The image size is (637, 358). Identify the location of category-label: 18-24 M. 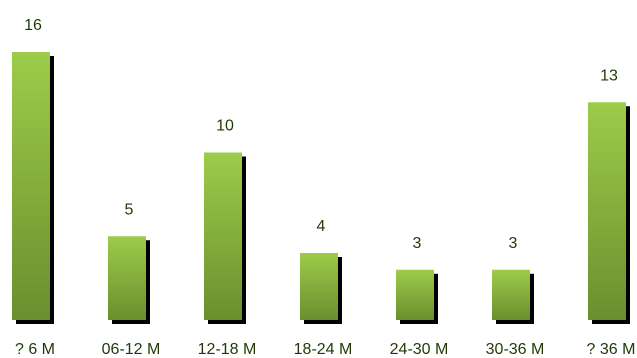
(323, 349).